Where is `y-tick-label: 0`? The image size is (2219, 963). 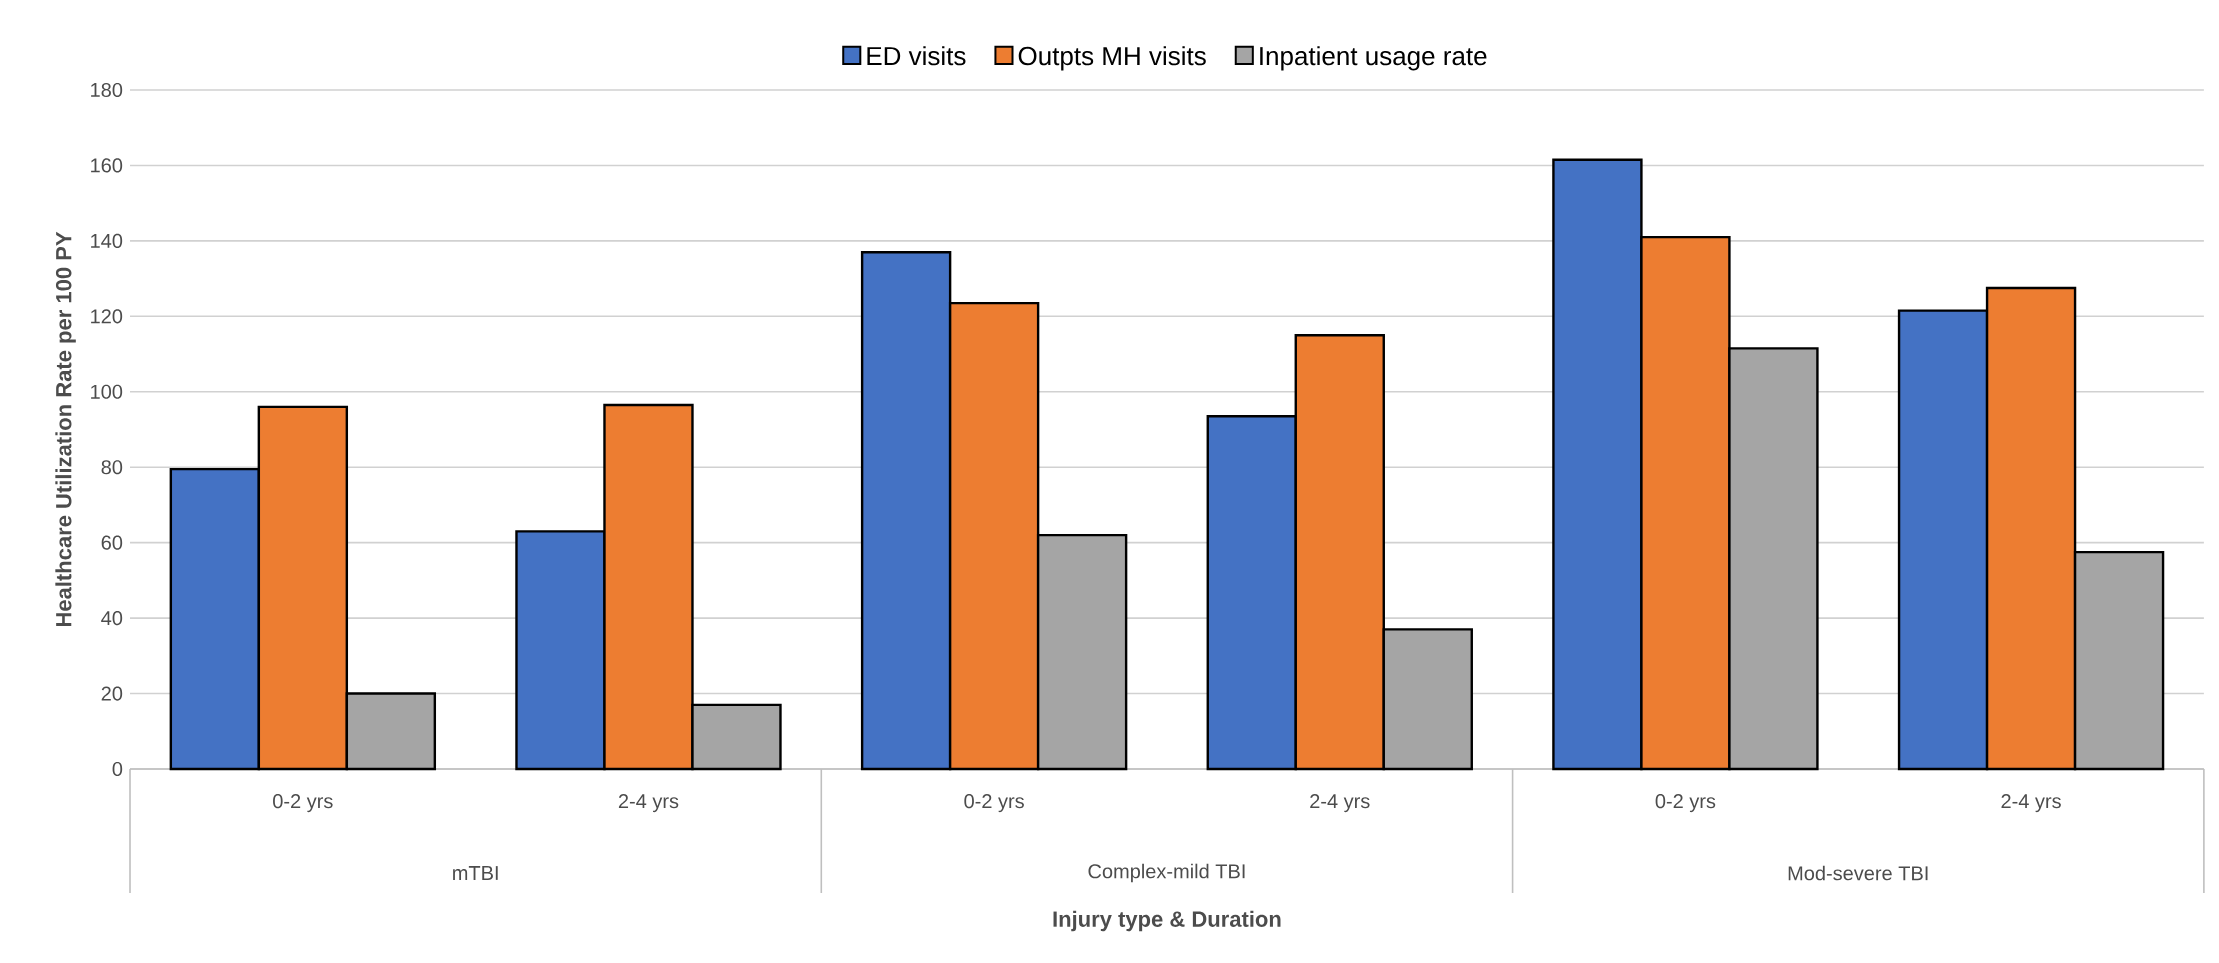
y-tick-label: 0 is located at coordinates (117, 769).